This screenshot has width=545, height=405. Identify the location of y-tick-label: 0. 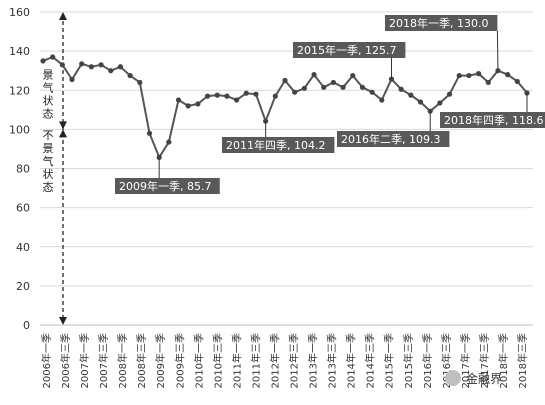
(26, 325).